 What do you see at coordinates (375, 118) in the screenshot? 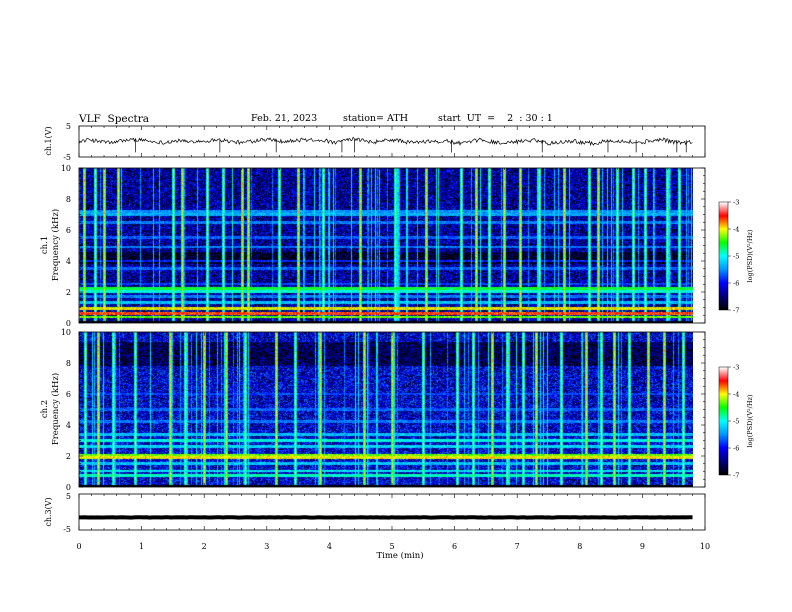
I see `station-label: station= ATH` at bounding box center [375, 118].